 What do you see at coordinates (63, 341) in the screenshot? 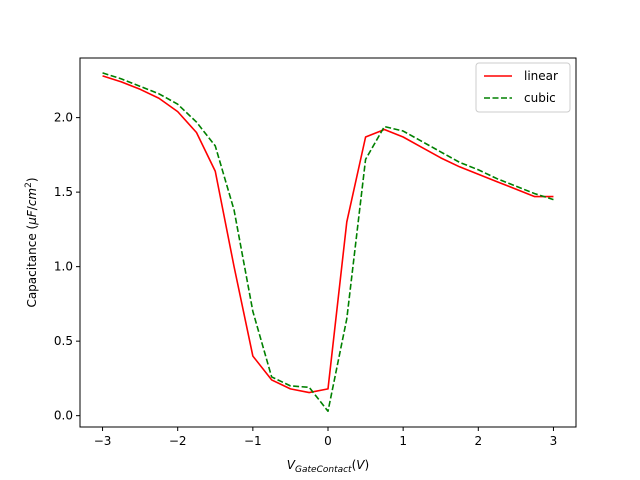
I see `y-tick-label: 0.5` at bounding box center [63, 341].